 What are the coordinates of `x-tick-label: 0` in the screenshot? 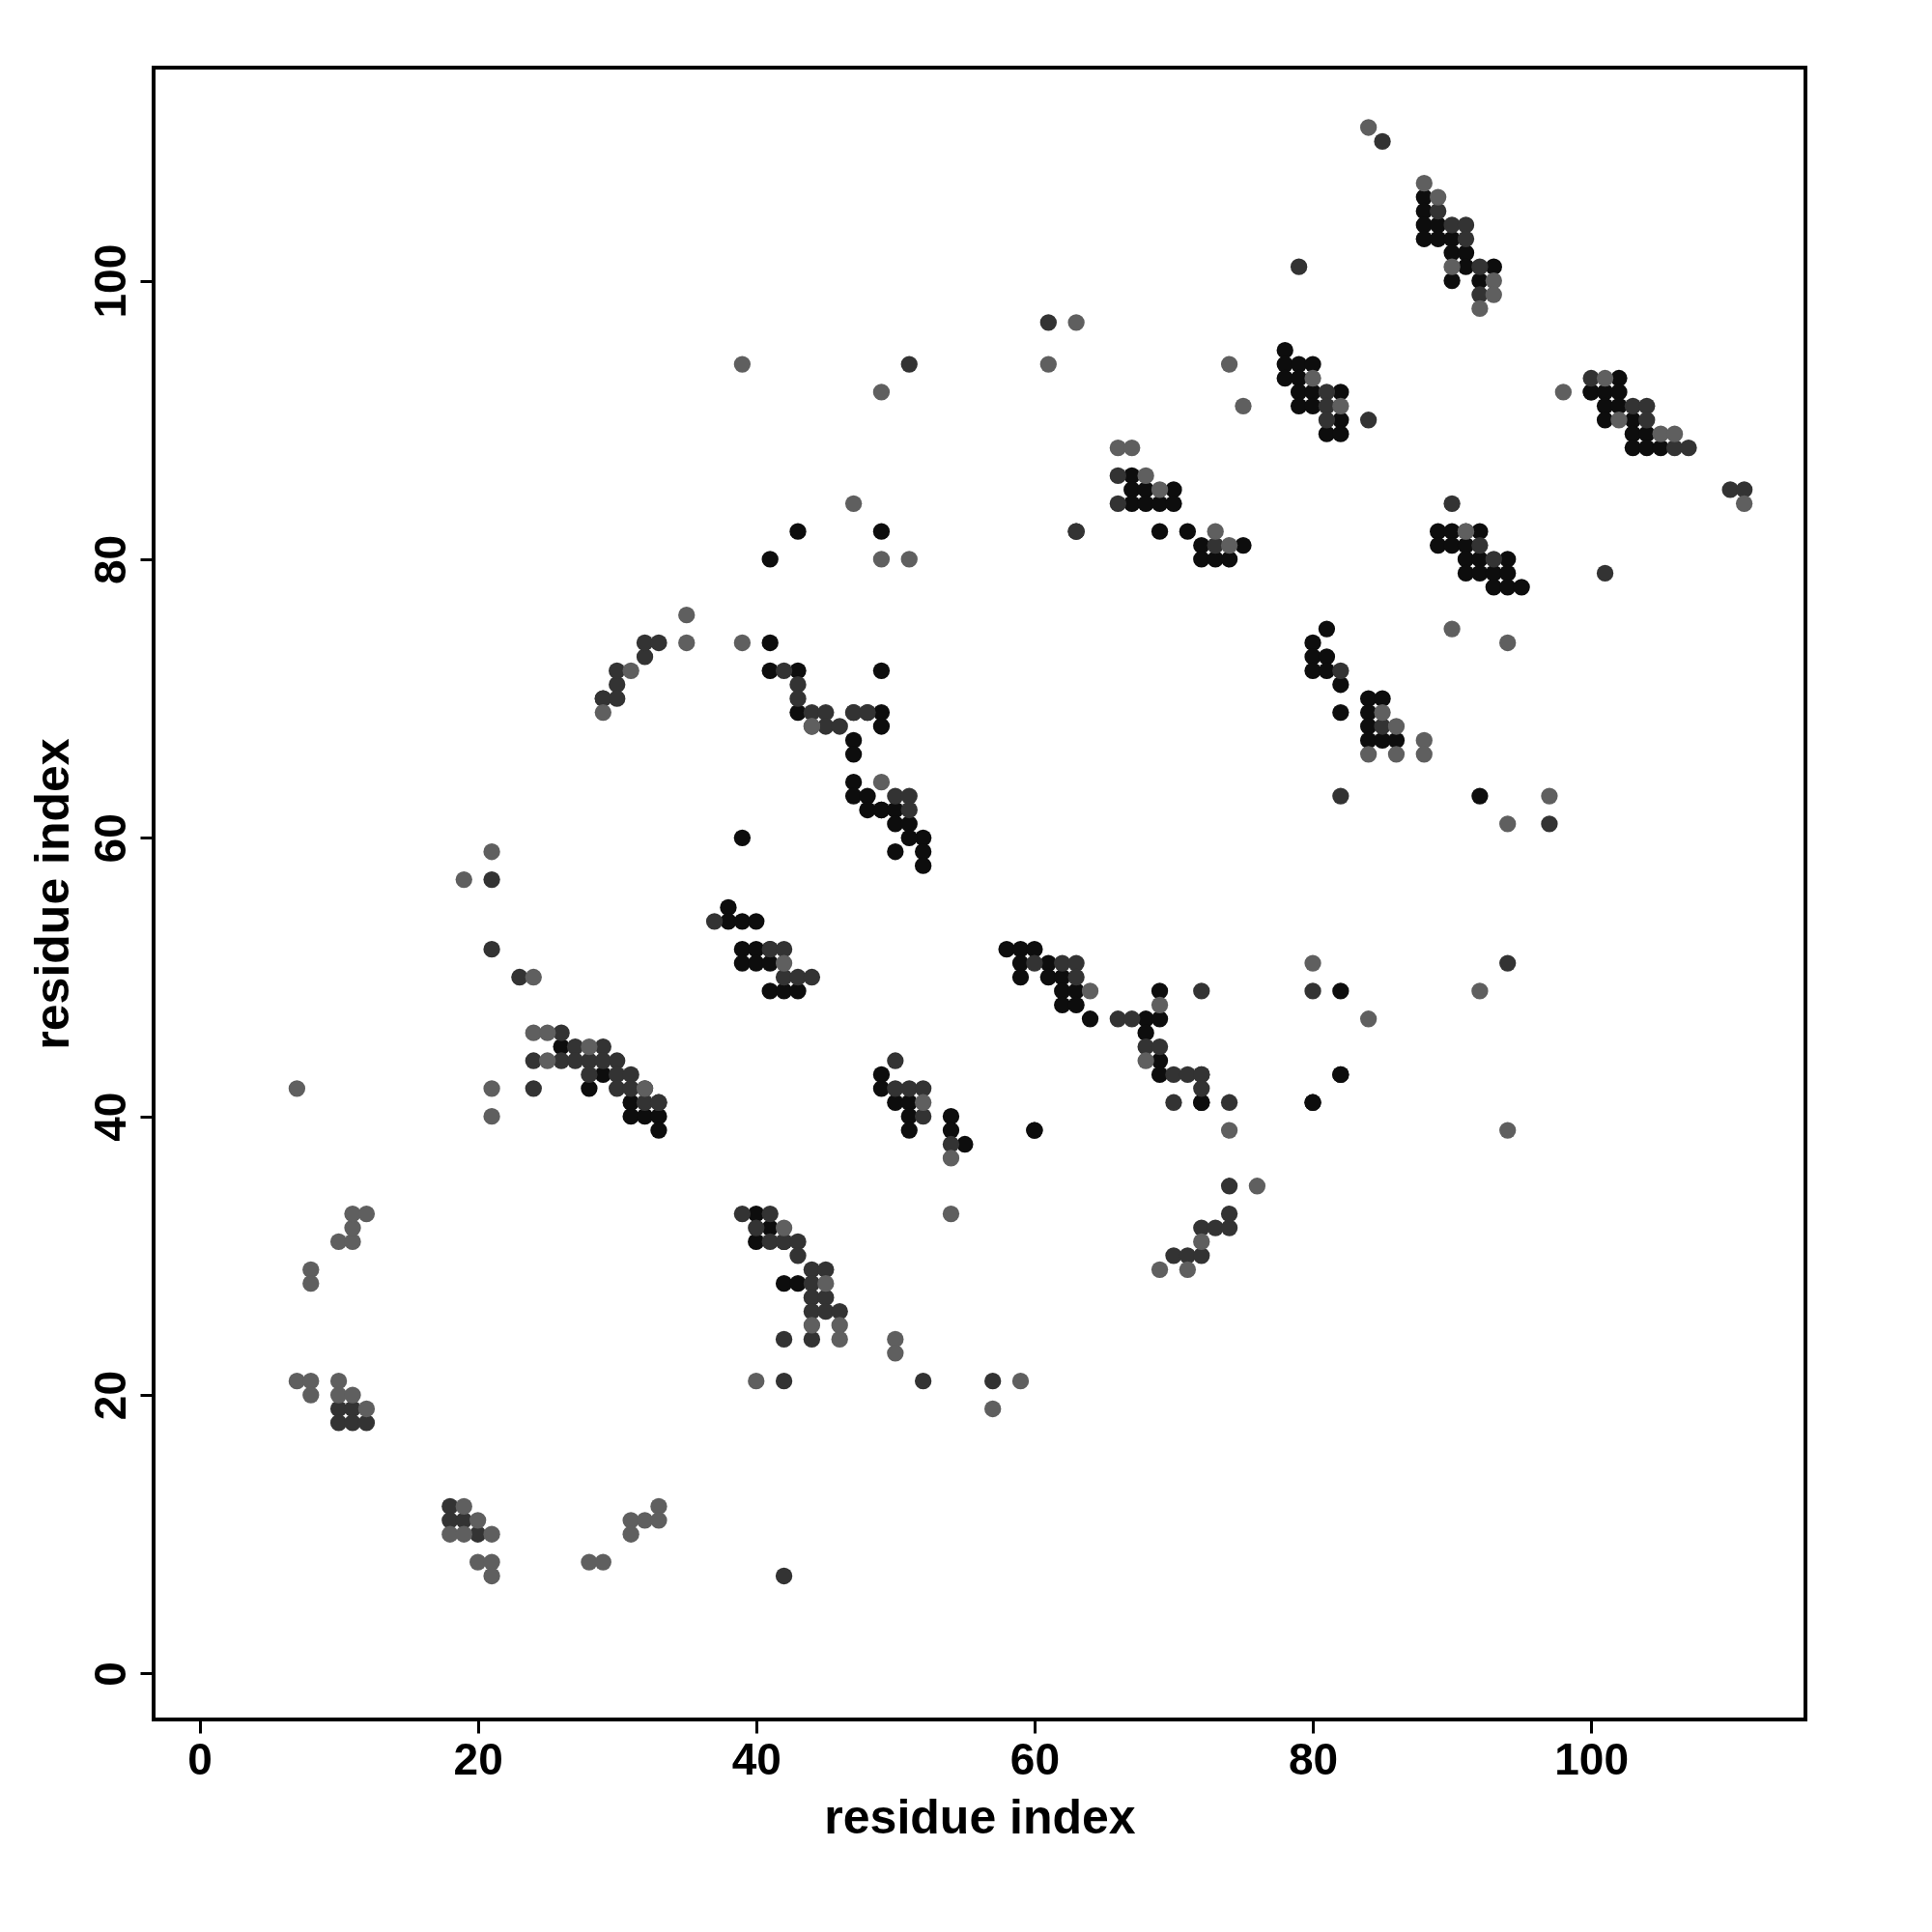 It's located at (200, 1758).